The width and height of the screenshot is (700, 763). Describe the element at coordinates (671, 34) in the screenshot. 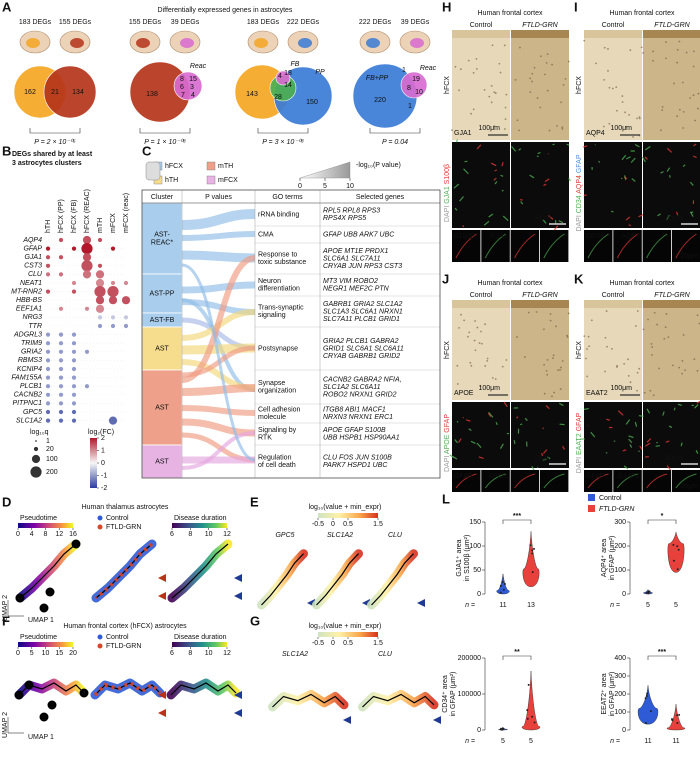

I see `tissue-edge` at that location.